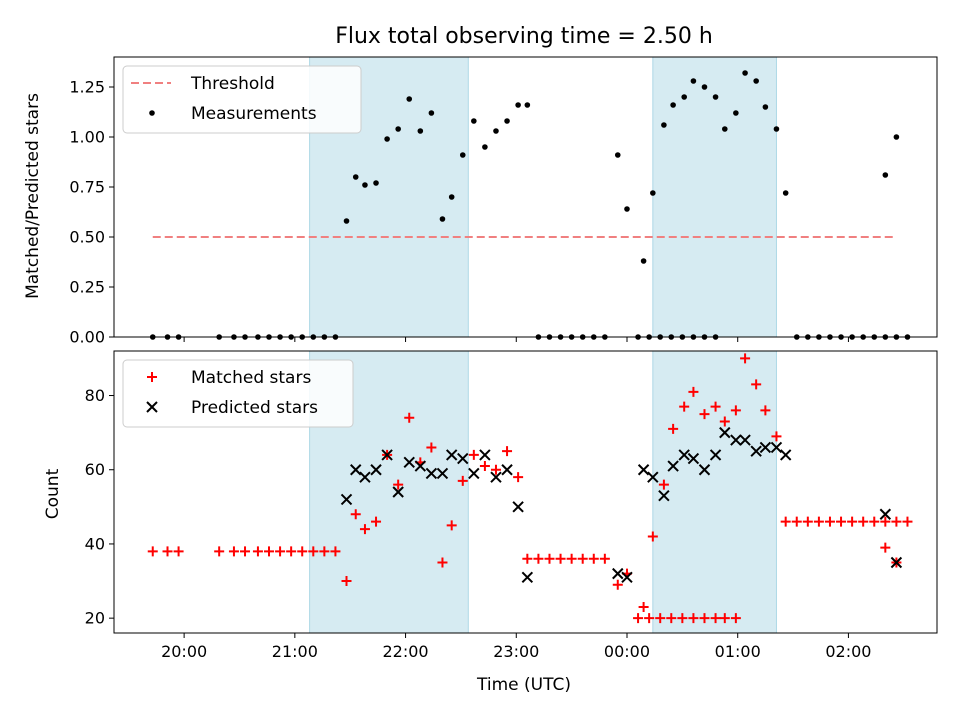 The image size is (960, 720). Describe the element at coordinates (232, 84) in the screenshot. I see `legend-threshold-label: Threshold` at that location.